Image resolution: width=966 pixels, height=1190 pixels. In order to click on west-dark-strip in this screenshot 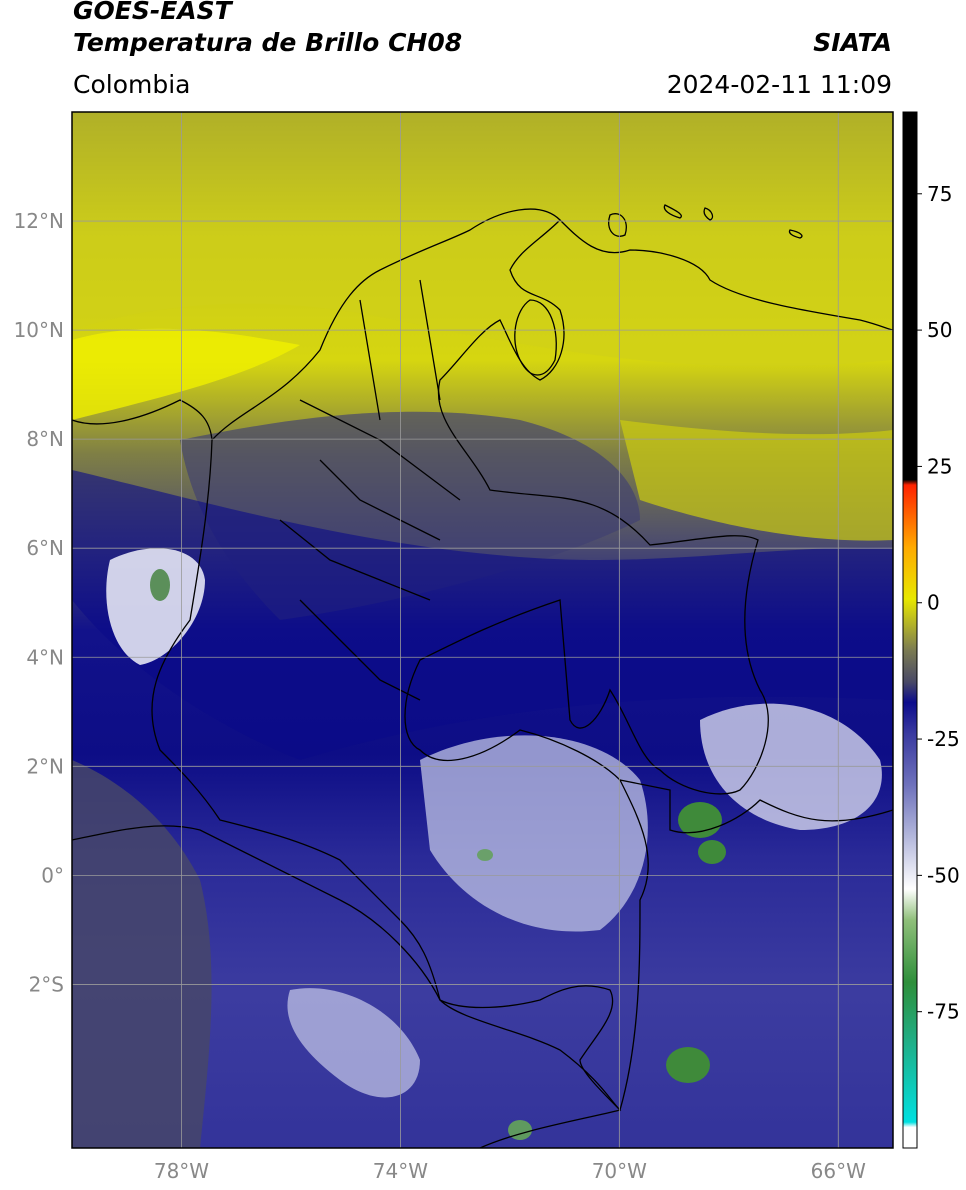, I will do `click(142, 954)`.